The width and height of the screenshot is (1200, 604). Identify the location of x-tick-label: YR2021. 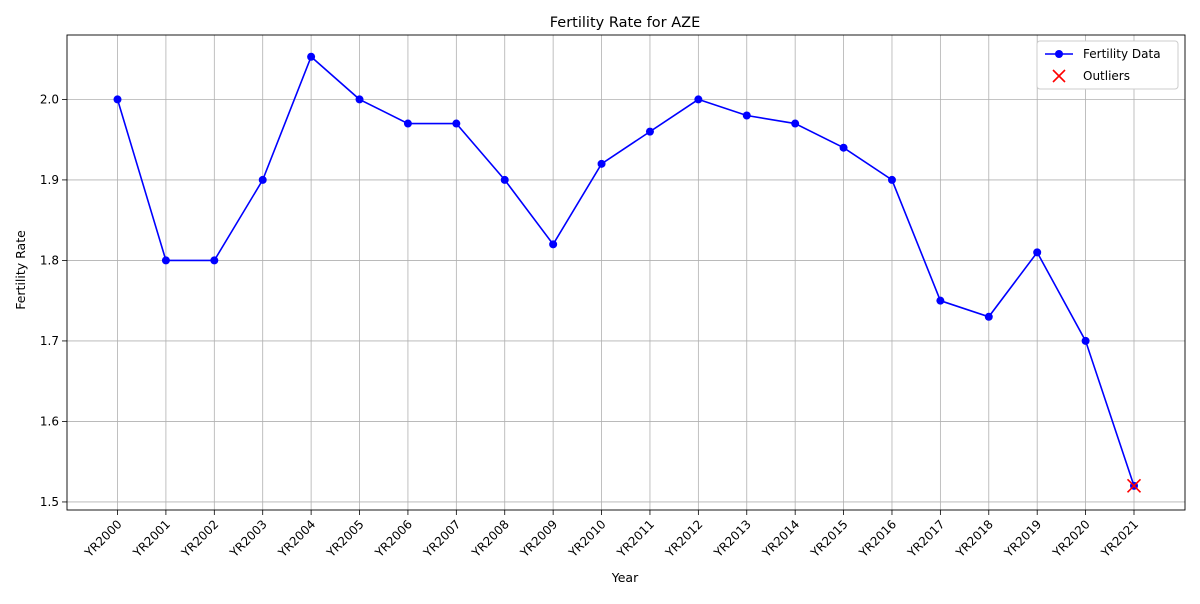
(1119, 538).